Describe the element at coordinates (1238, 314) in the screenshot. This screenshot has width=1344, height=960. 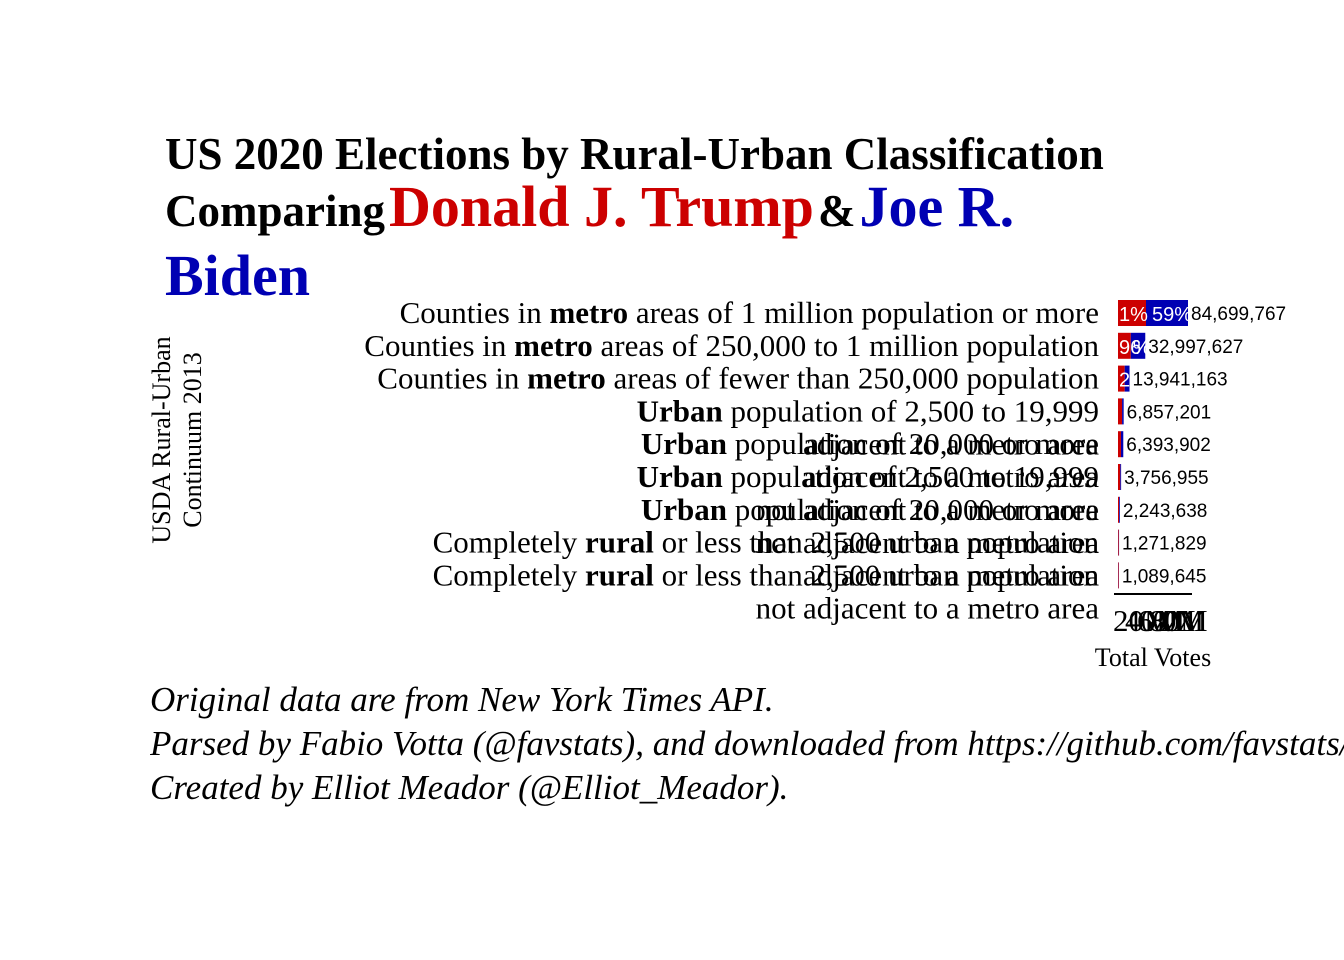
I see `total-label: 84,699,767` at that location.